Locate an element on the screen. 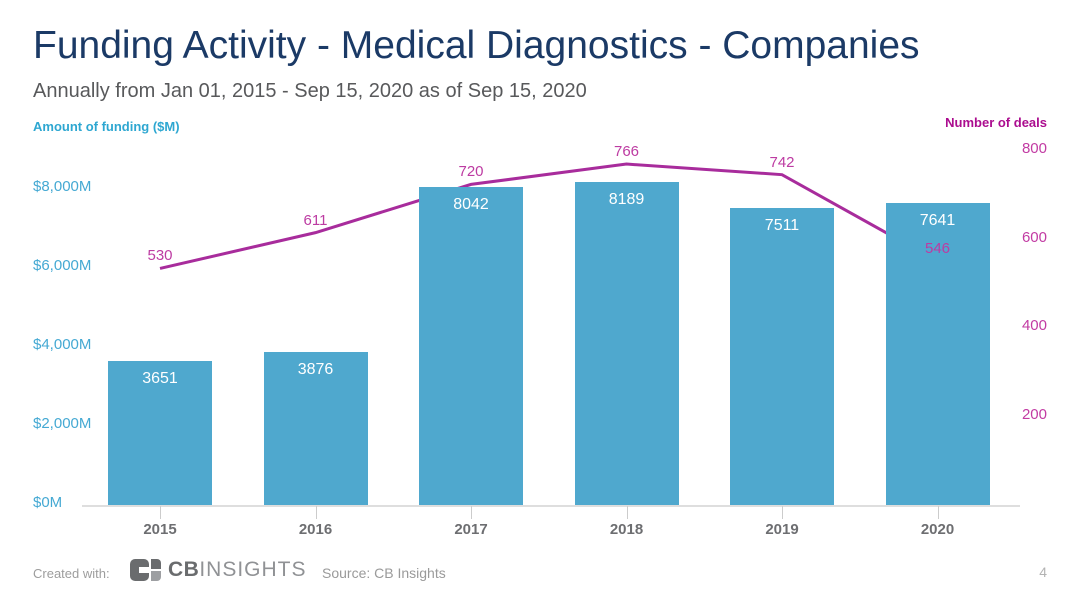  left-axis-tick-label: $4,000M is located at coordinates (62, 344).